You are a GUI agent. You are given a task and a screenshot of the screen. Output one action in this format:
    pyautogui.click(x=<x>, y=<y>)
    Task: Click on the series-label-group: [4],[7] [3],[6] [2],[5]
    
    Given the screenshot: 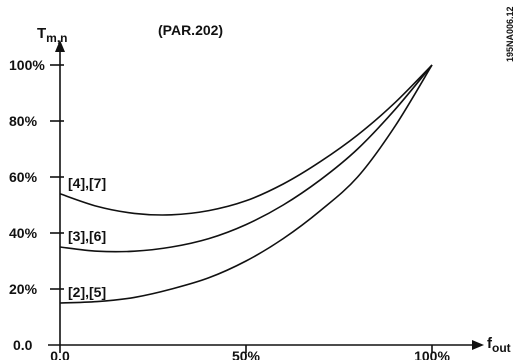 What is the action you would take?
    pyautogui.click(x=87, y=237)
    